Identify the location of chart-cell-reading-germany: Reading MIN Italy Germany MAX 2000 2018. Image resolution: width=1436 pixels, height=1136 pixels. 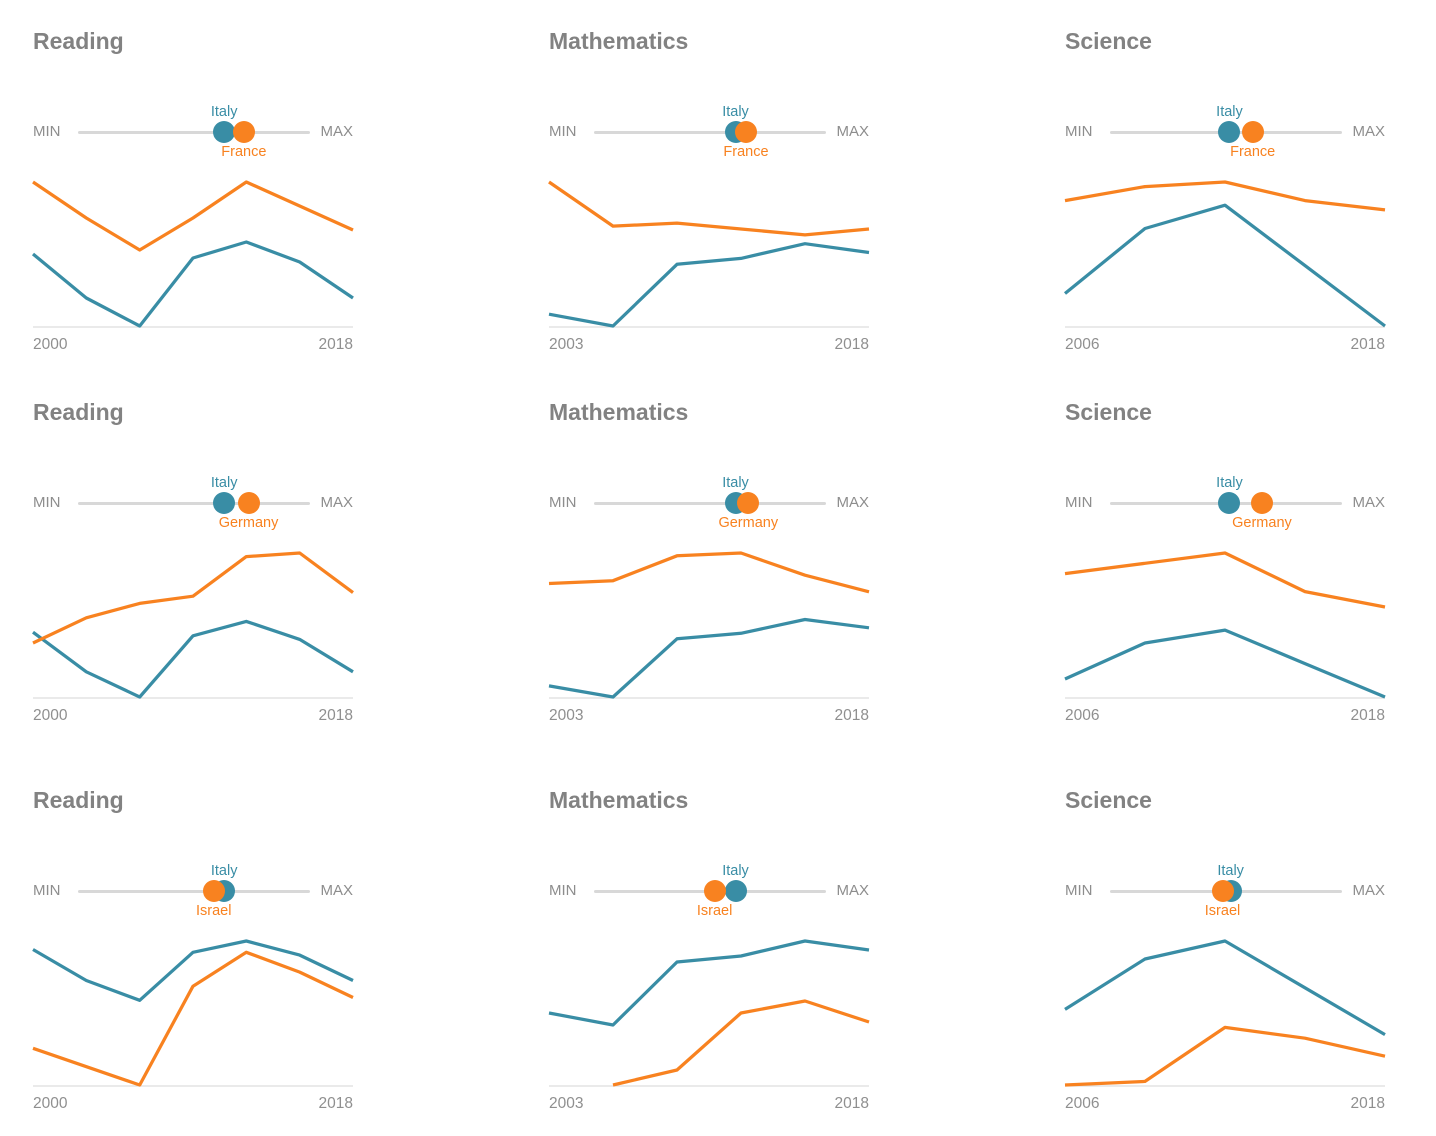
(193, 595).